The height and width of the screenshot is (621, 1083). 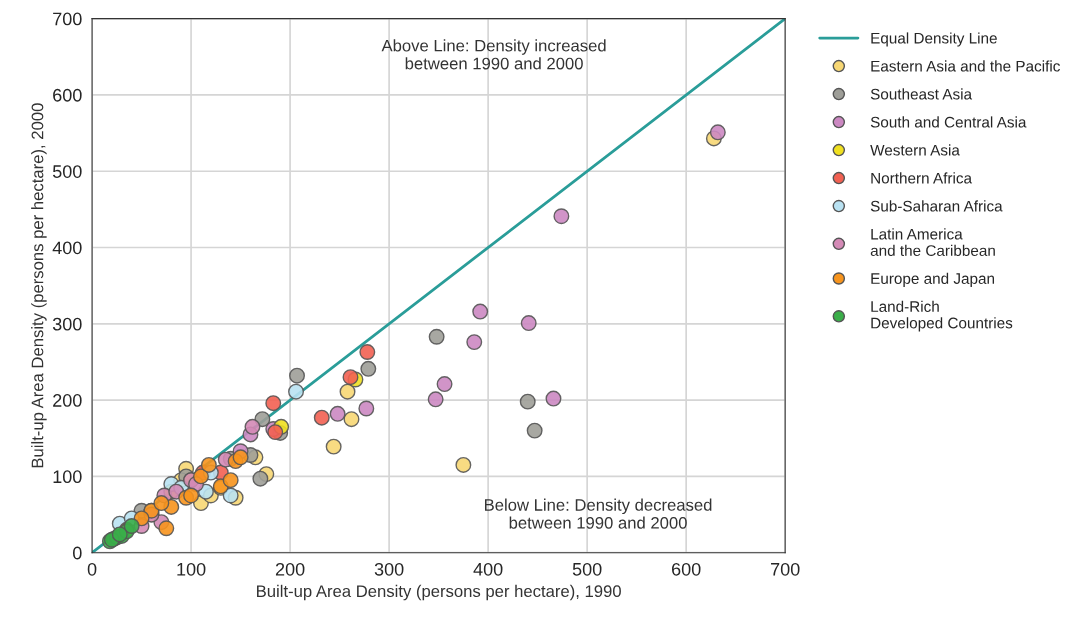 What do you see at coordinates (67, 477) in the screenshot?
I see `y-tick-label: 100` at bounding box center [67, 477].